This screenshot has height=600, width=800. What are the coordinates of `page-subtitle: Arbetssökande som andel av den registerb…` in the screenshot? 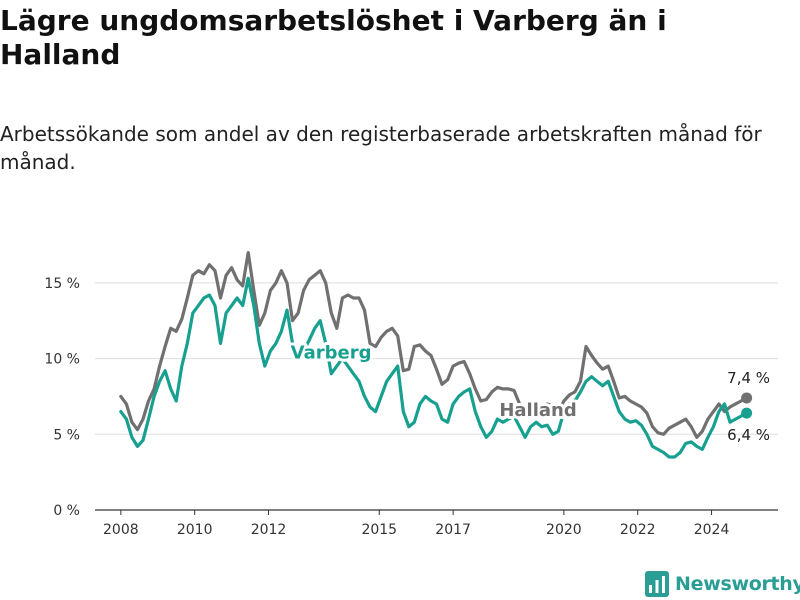 It's located at (381, 148).